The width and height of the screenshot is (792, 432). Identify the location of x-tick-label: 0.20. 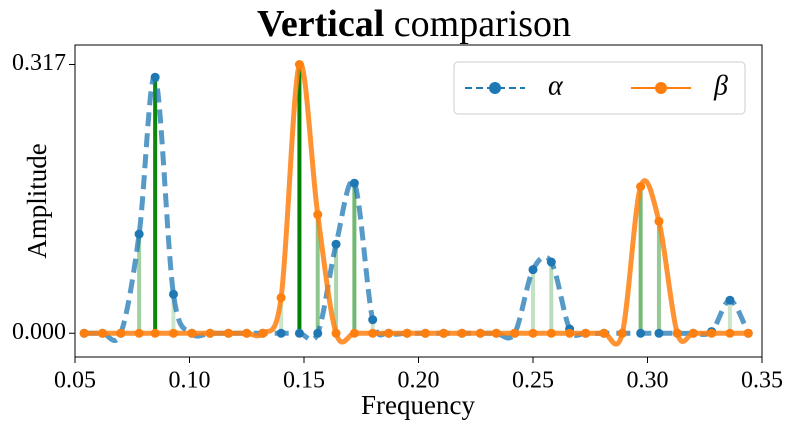
(419, 381).